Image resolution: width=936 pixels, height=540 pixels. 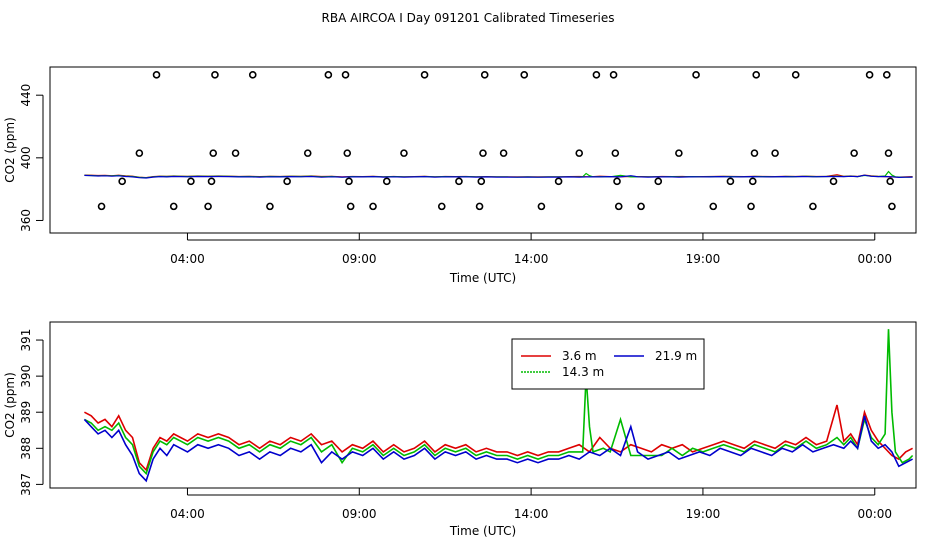 I want to click on legend-label-14.3m: 14.3 m, so click(x=583, y=372).